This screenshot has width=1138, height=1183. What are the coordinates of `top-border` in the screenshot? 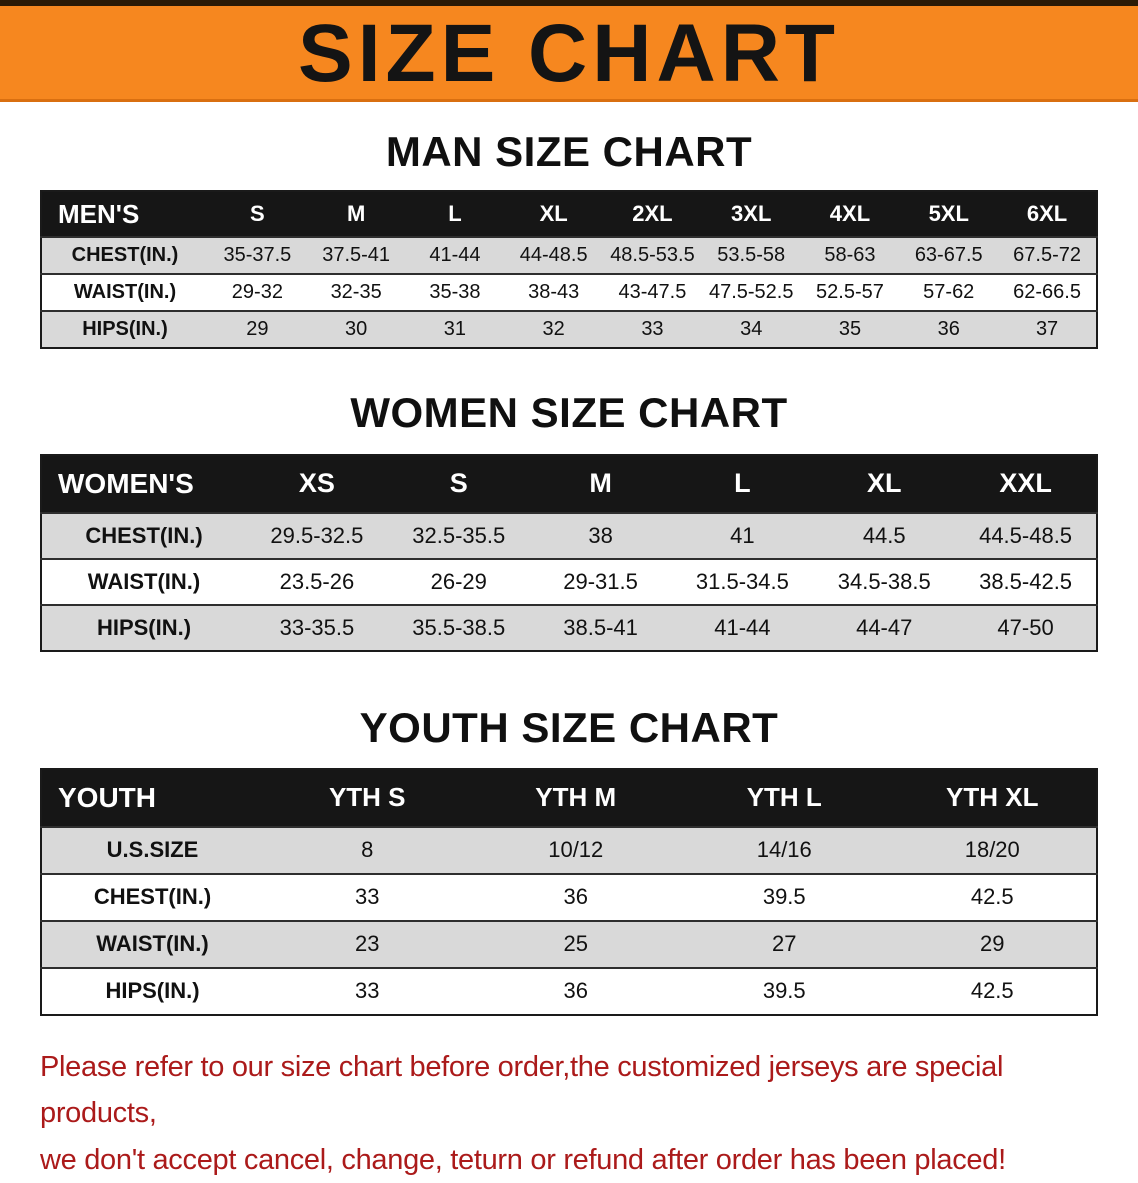 It's located at (569, 3).